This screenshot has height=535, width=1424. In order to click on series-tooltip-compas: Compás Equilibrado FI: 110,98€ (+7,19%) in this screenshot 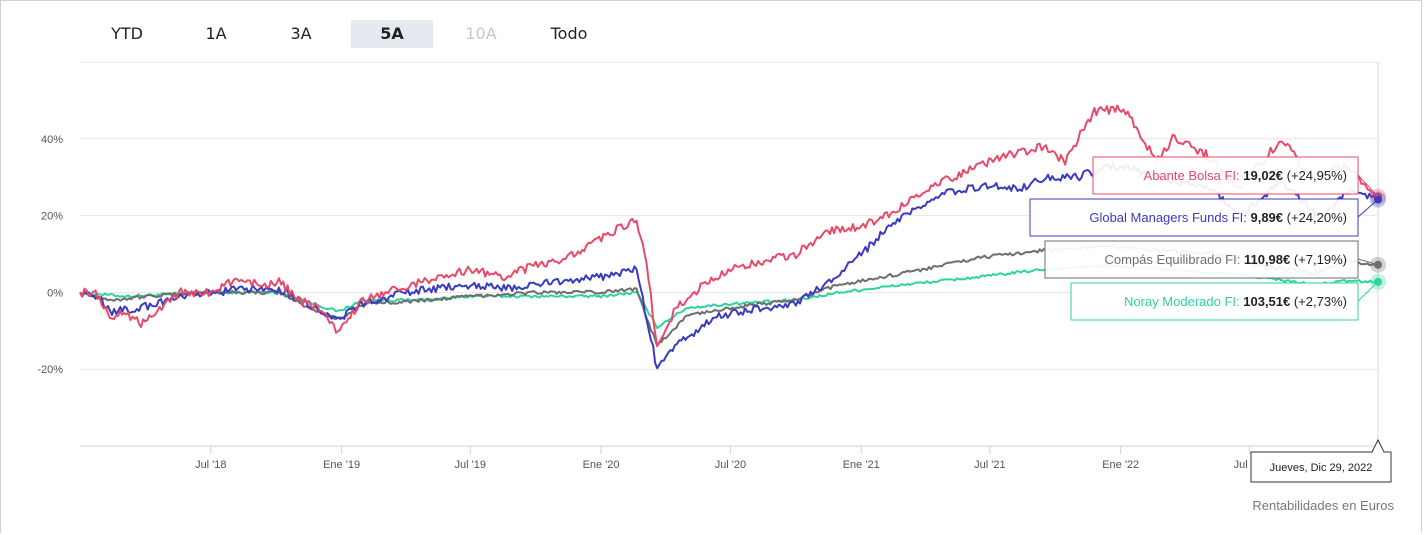, I will do `click(1211, 259)`.